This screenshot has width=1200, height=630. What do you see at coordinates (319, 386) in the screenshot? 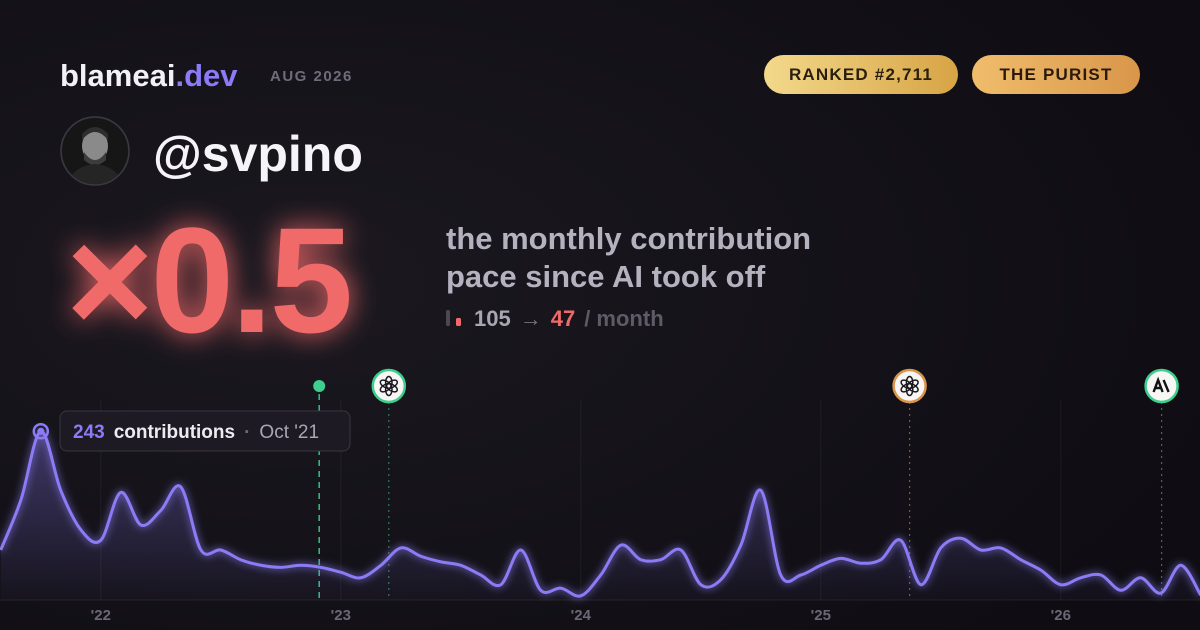
I see `event-dot` at bounding box center [319, 386].